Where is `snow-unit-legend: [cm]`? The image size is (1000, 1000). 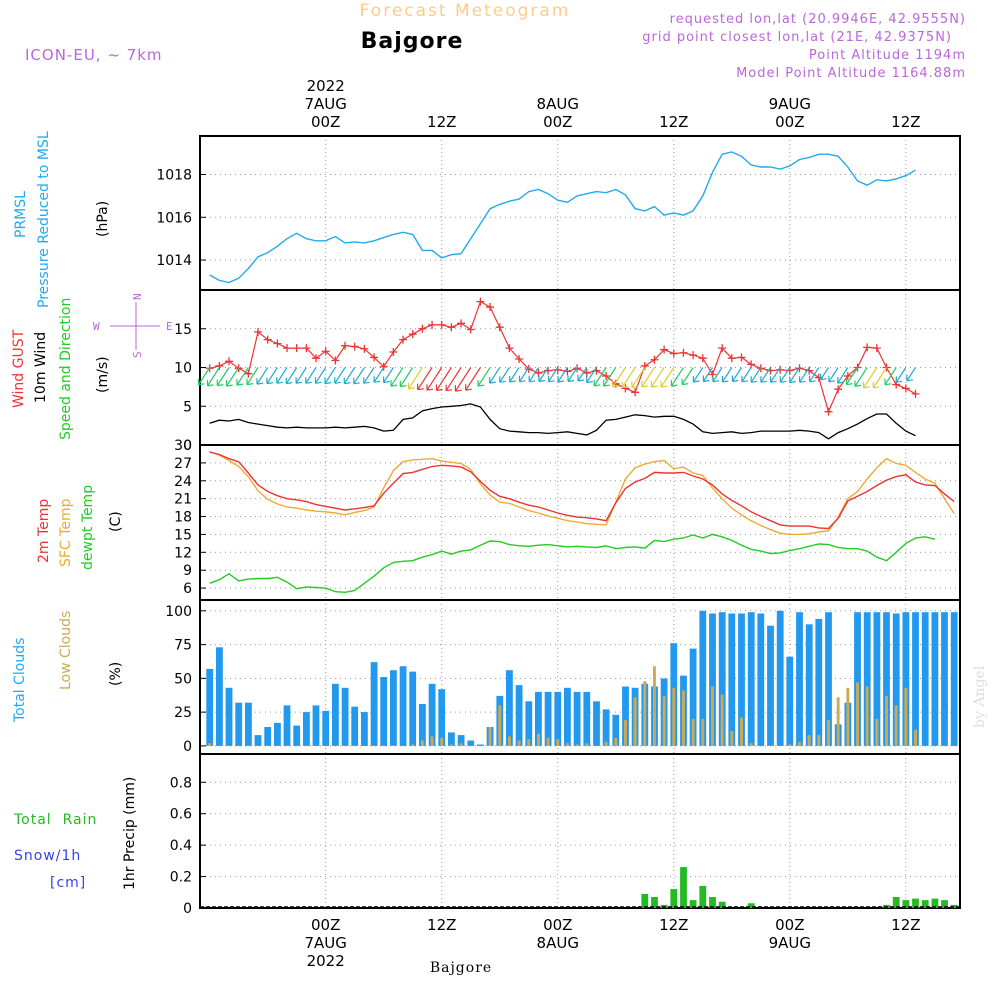 snow-unit-legend: [cm] is located at coordinates (68, 883).